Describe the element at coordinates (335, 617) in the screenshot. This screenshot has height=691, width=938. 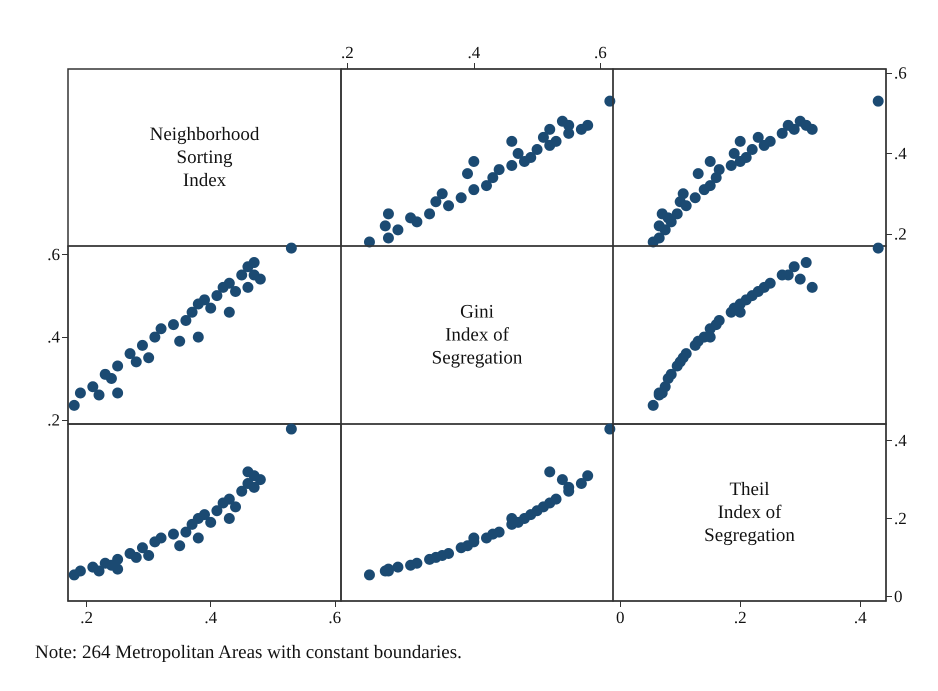
I see `x-tick-label: .6` at that location.